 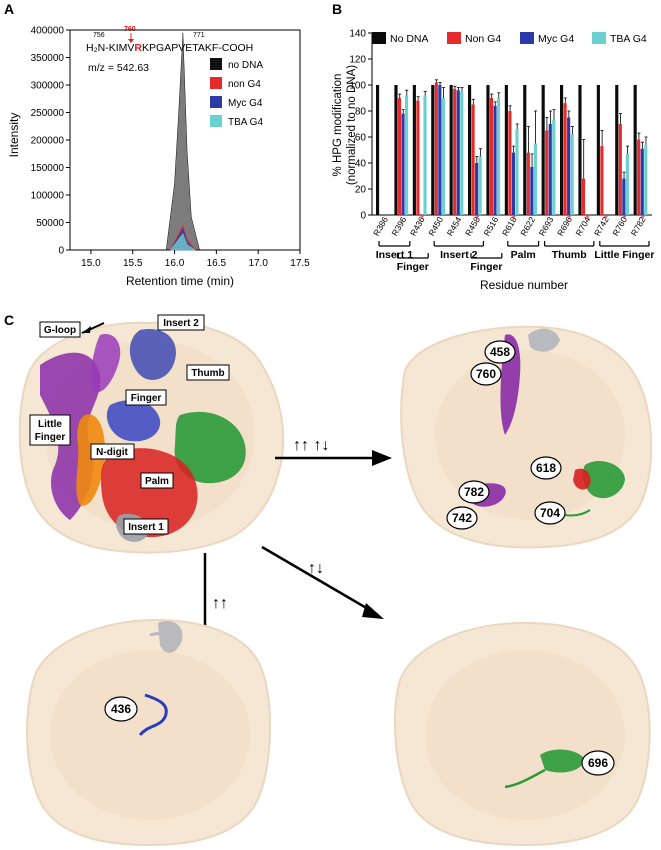 I want to click on label-palm: Palm, so click(x=157, y=480).